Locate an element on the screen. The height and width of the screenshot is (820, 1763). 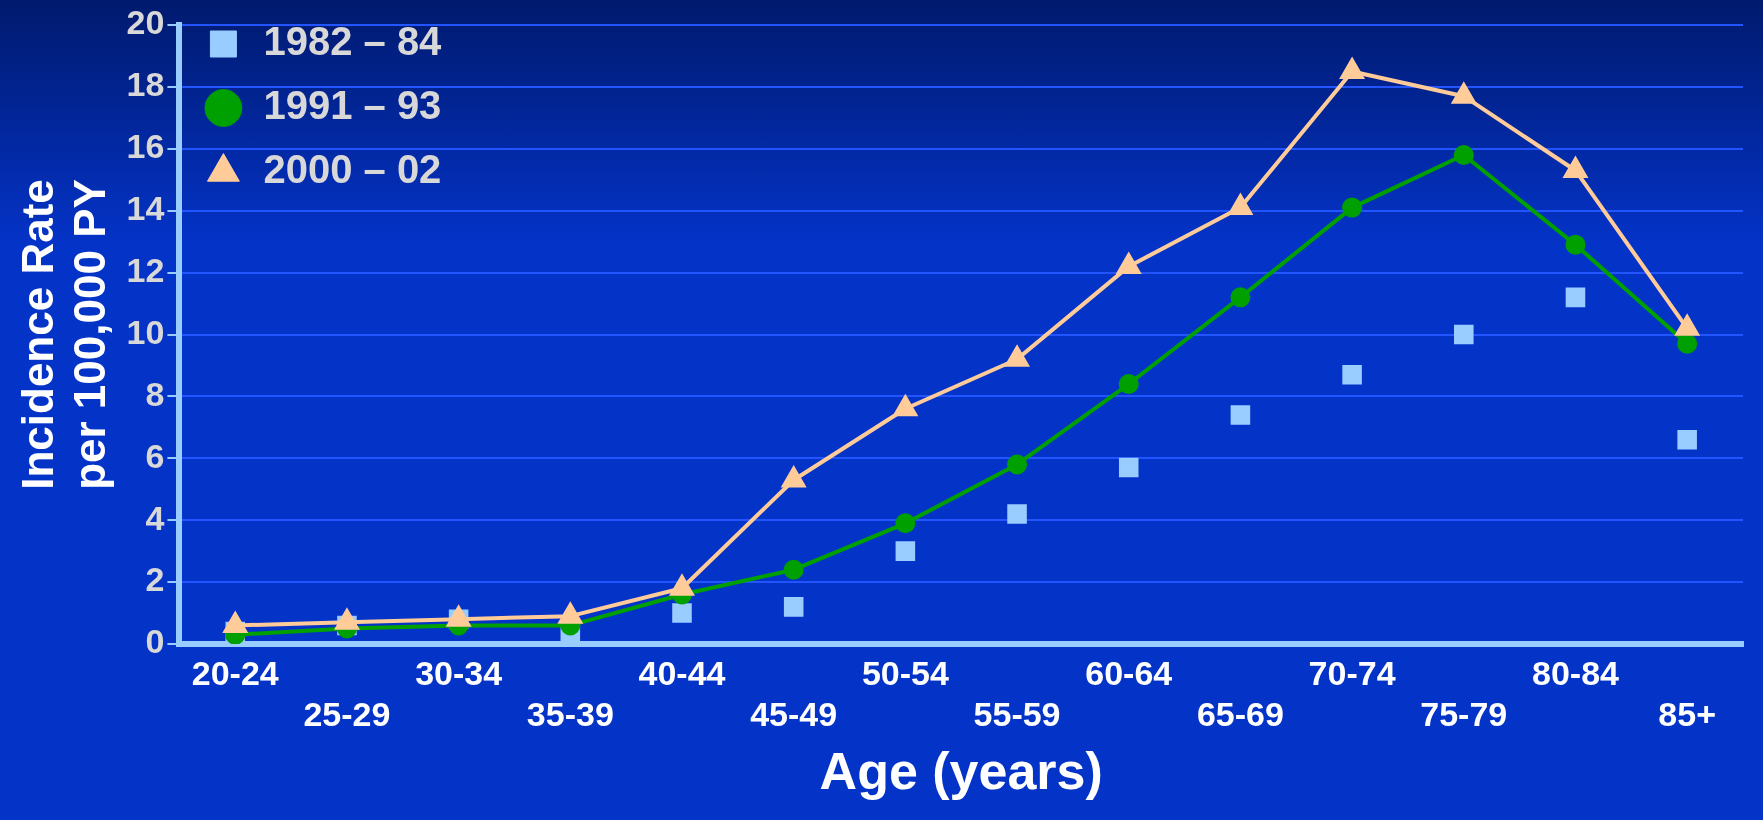
x-tick-label: 60-64 is located at coordinates (1129, 672).